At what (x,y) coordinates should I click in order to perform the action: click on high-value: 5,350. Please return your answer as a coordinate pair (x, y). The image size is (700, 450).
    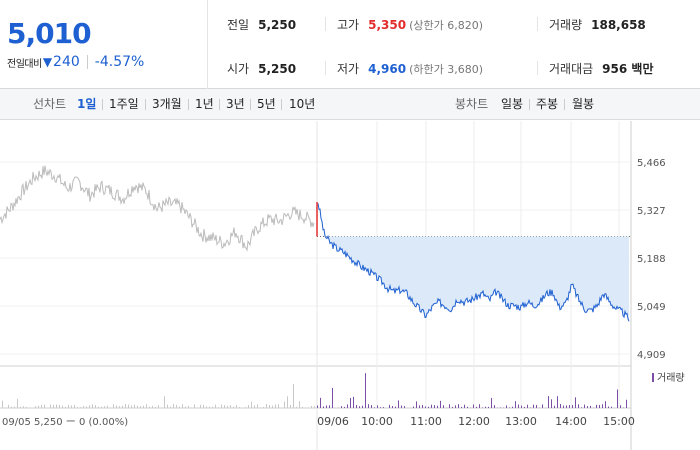
    Looking at the image, I should click on (387, 25).